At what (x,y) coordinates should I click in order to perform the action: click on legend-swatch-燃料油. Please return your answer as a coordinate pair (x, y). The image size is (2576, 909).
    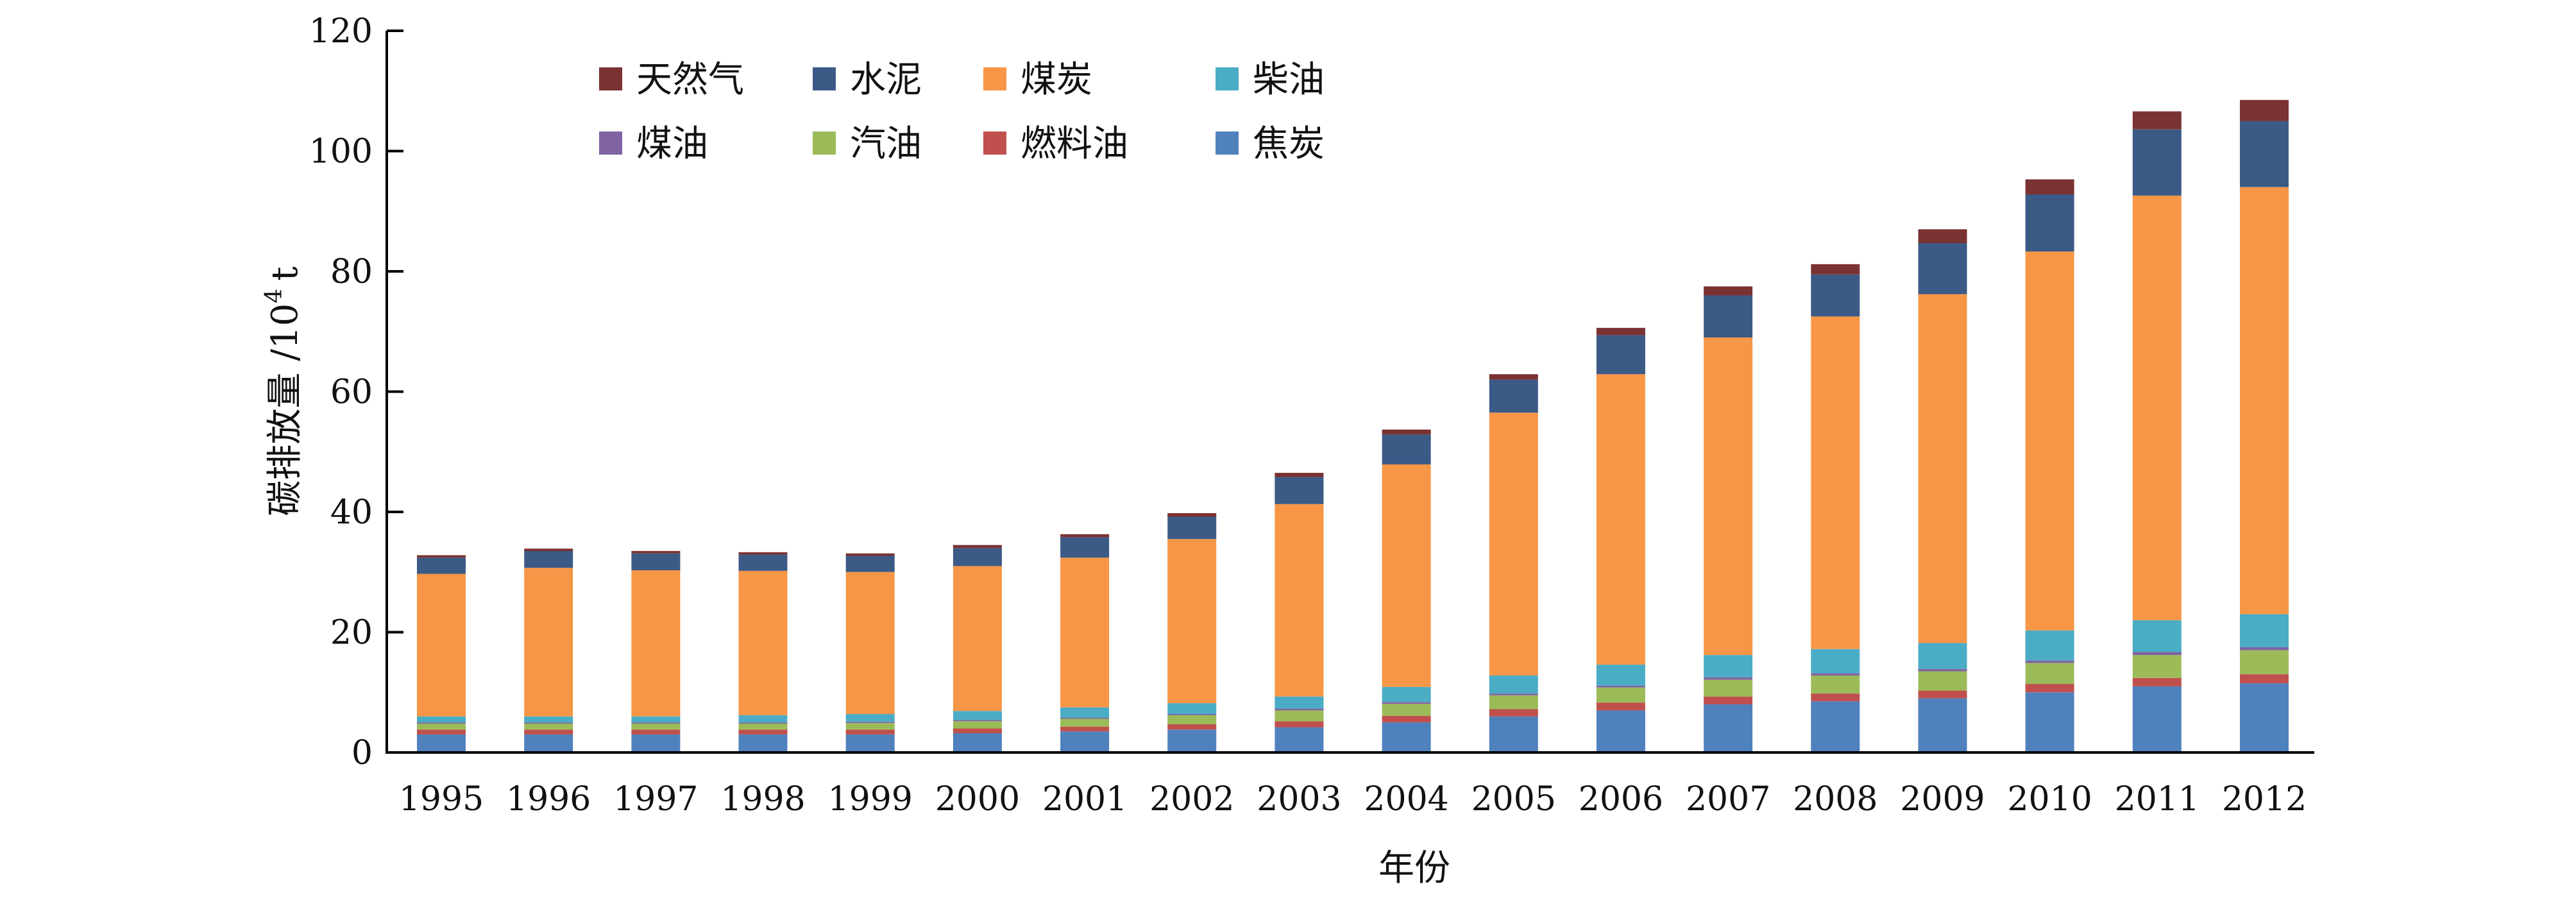
    Looking at the image, I should click on (994, 143).